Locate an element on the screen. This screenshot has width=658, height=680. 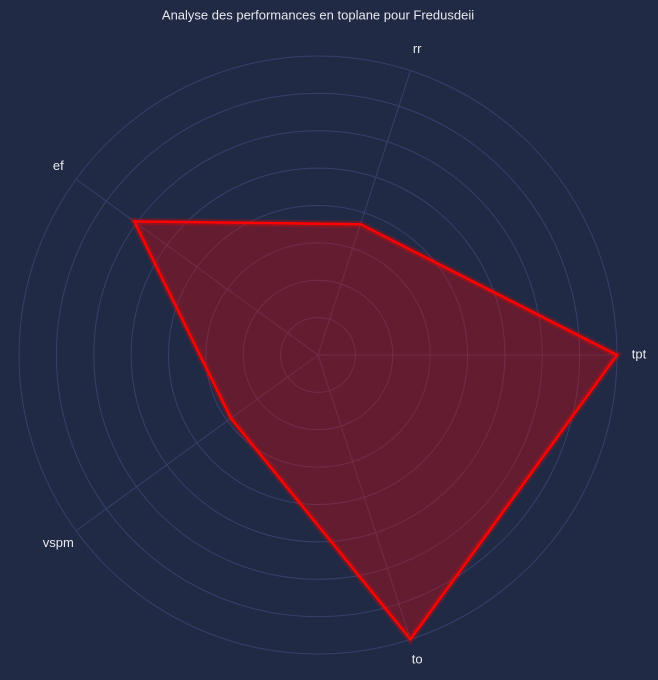
axis-label: to is located at coordinates (417, 659).